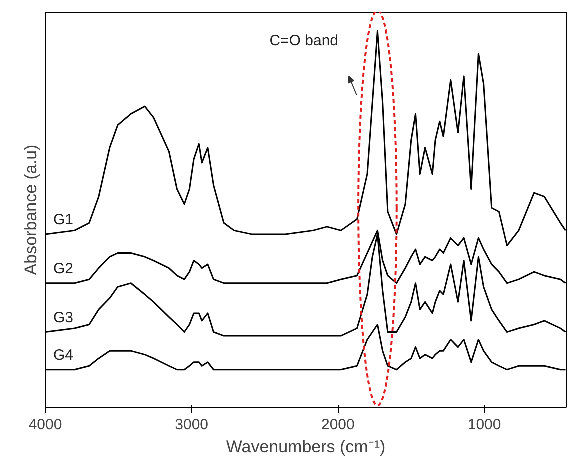 The width and height of the screenshot is (568, 459). What do you see at coordinates (304, 41) in the screenshot?
I see `annotation: C=O band` at bounding box center [304, 41].